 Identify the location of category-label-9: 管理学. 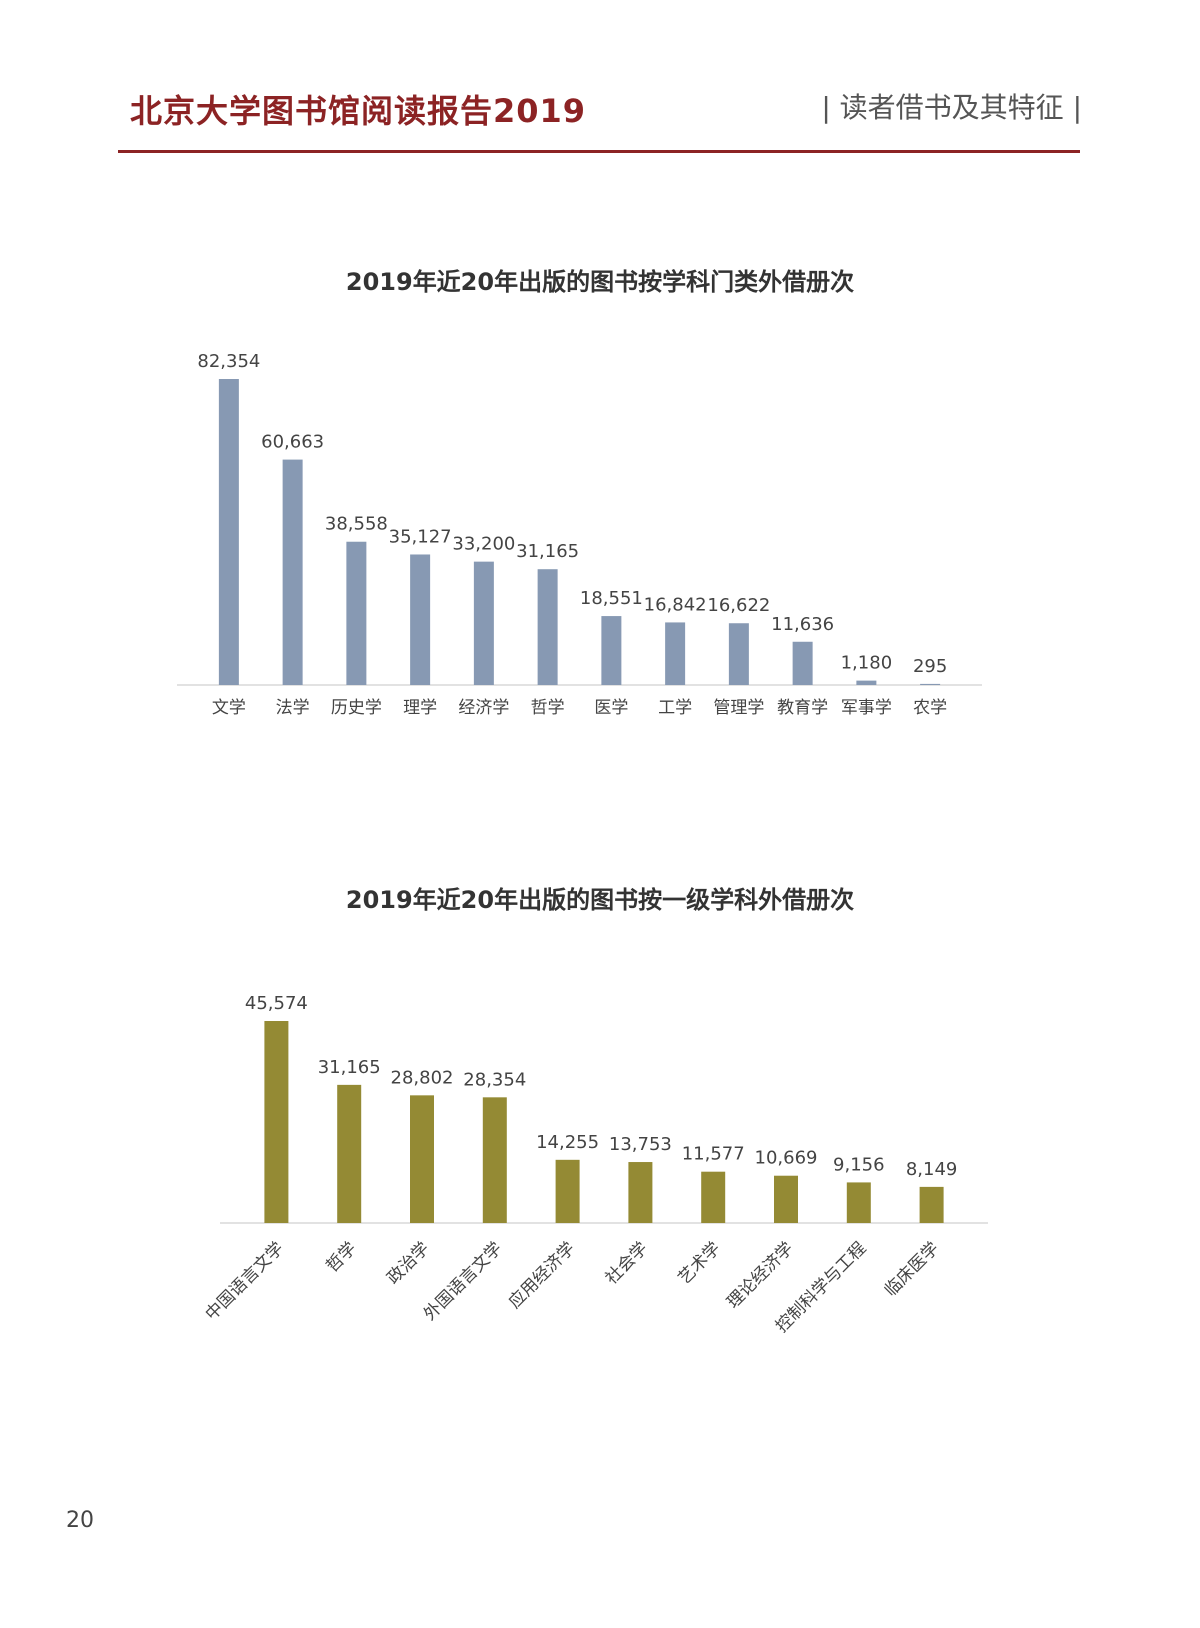
(738, 708).